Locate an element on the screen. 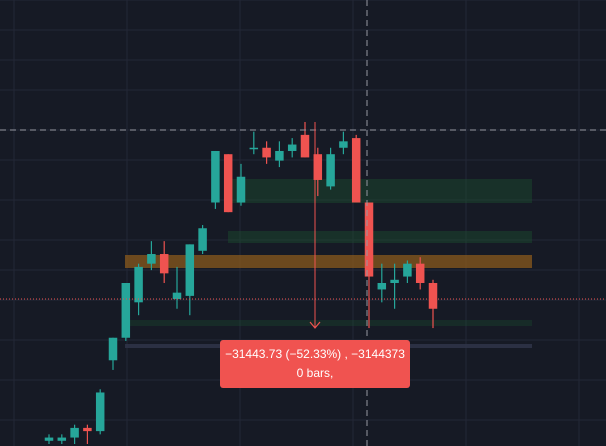 The image size is (606, 446). zone-green-lower is located at coordinates (328, 323).